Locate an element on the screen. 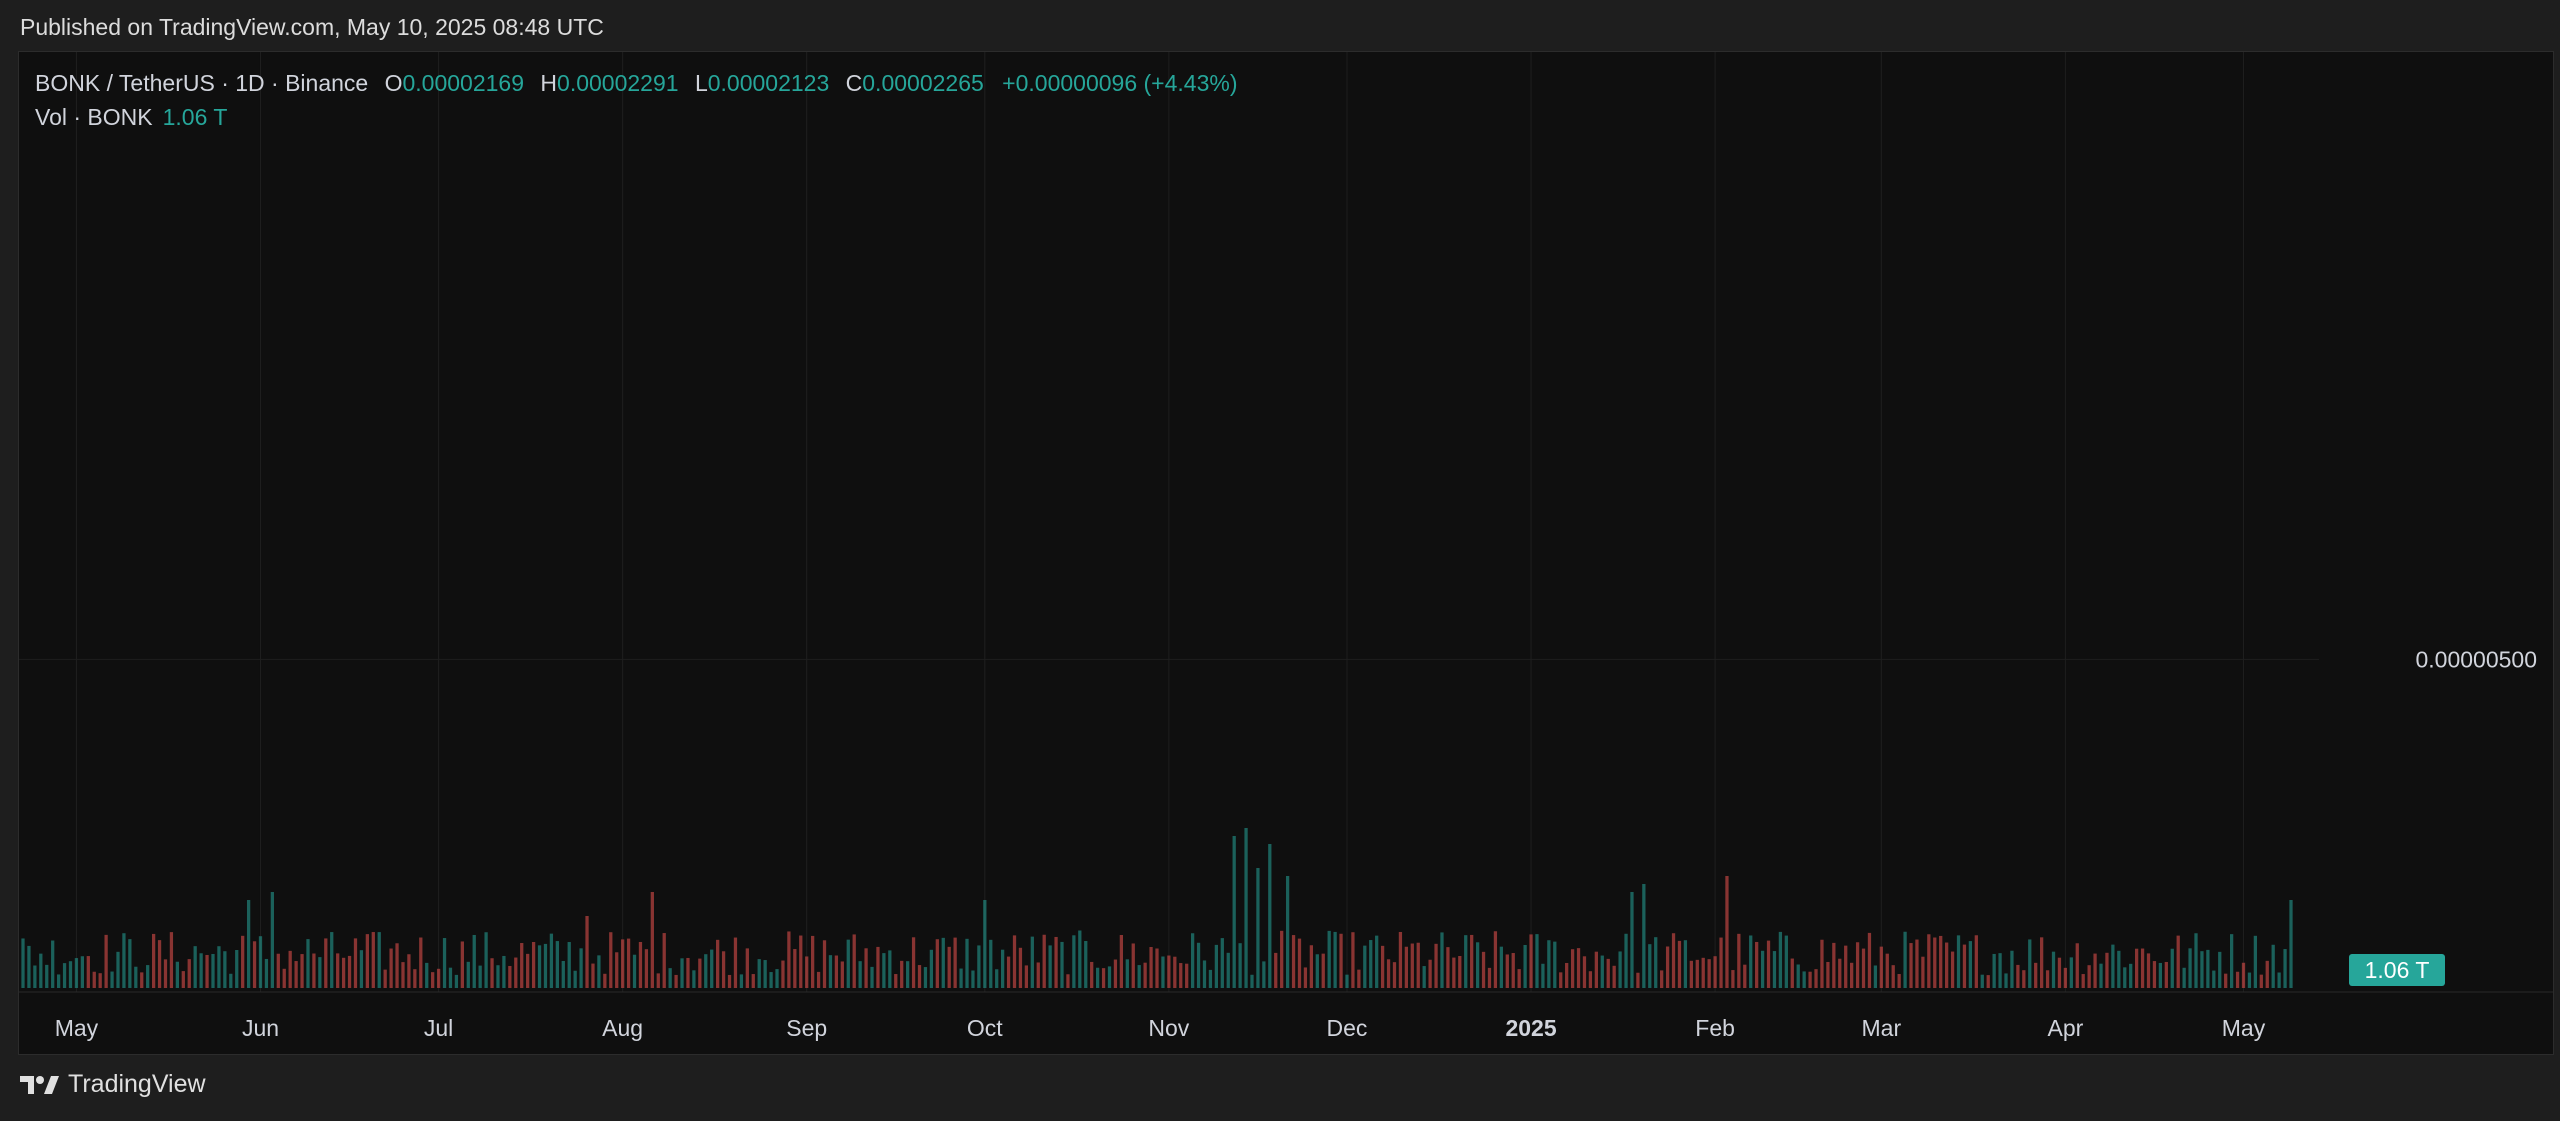 Image resolution: width=2560 pixels, height=1121 pixels. x-tick-label: May is located at coordinates (2244, 1028).